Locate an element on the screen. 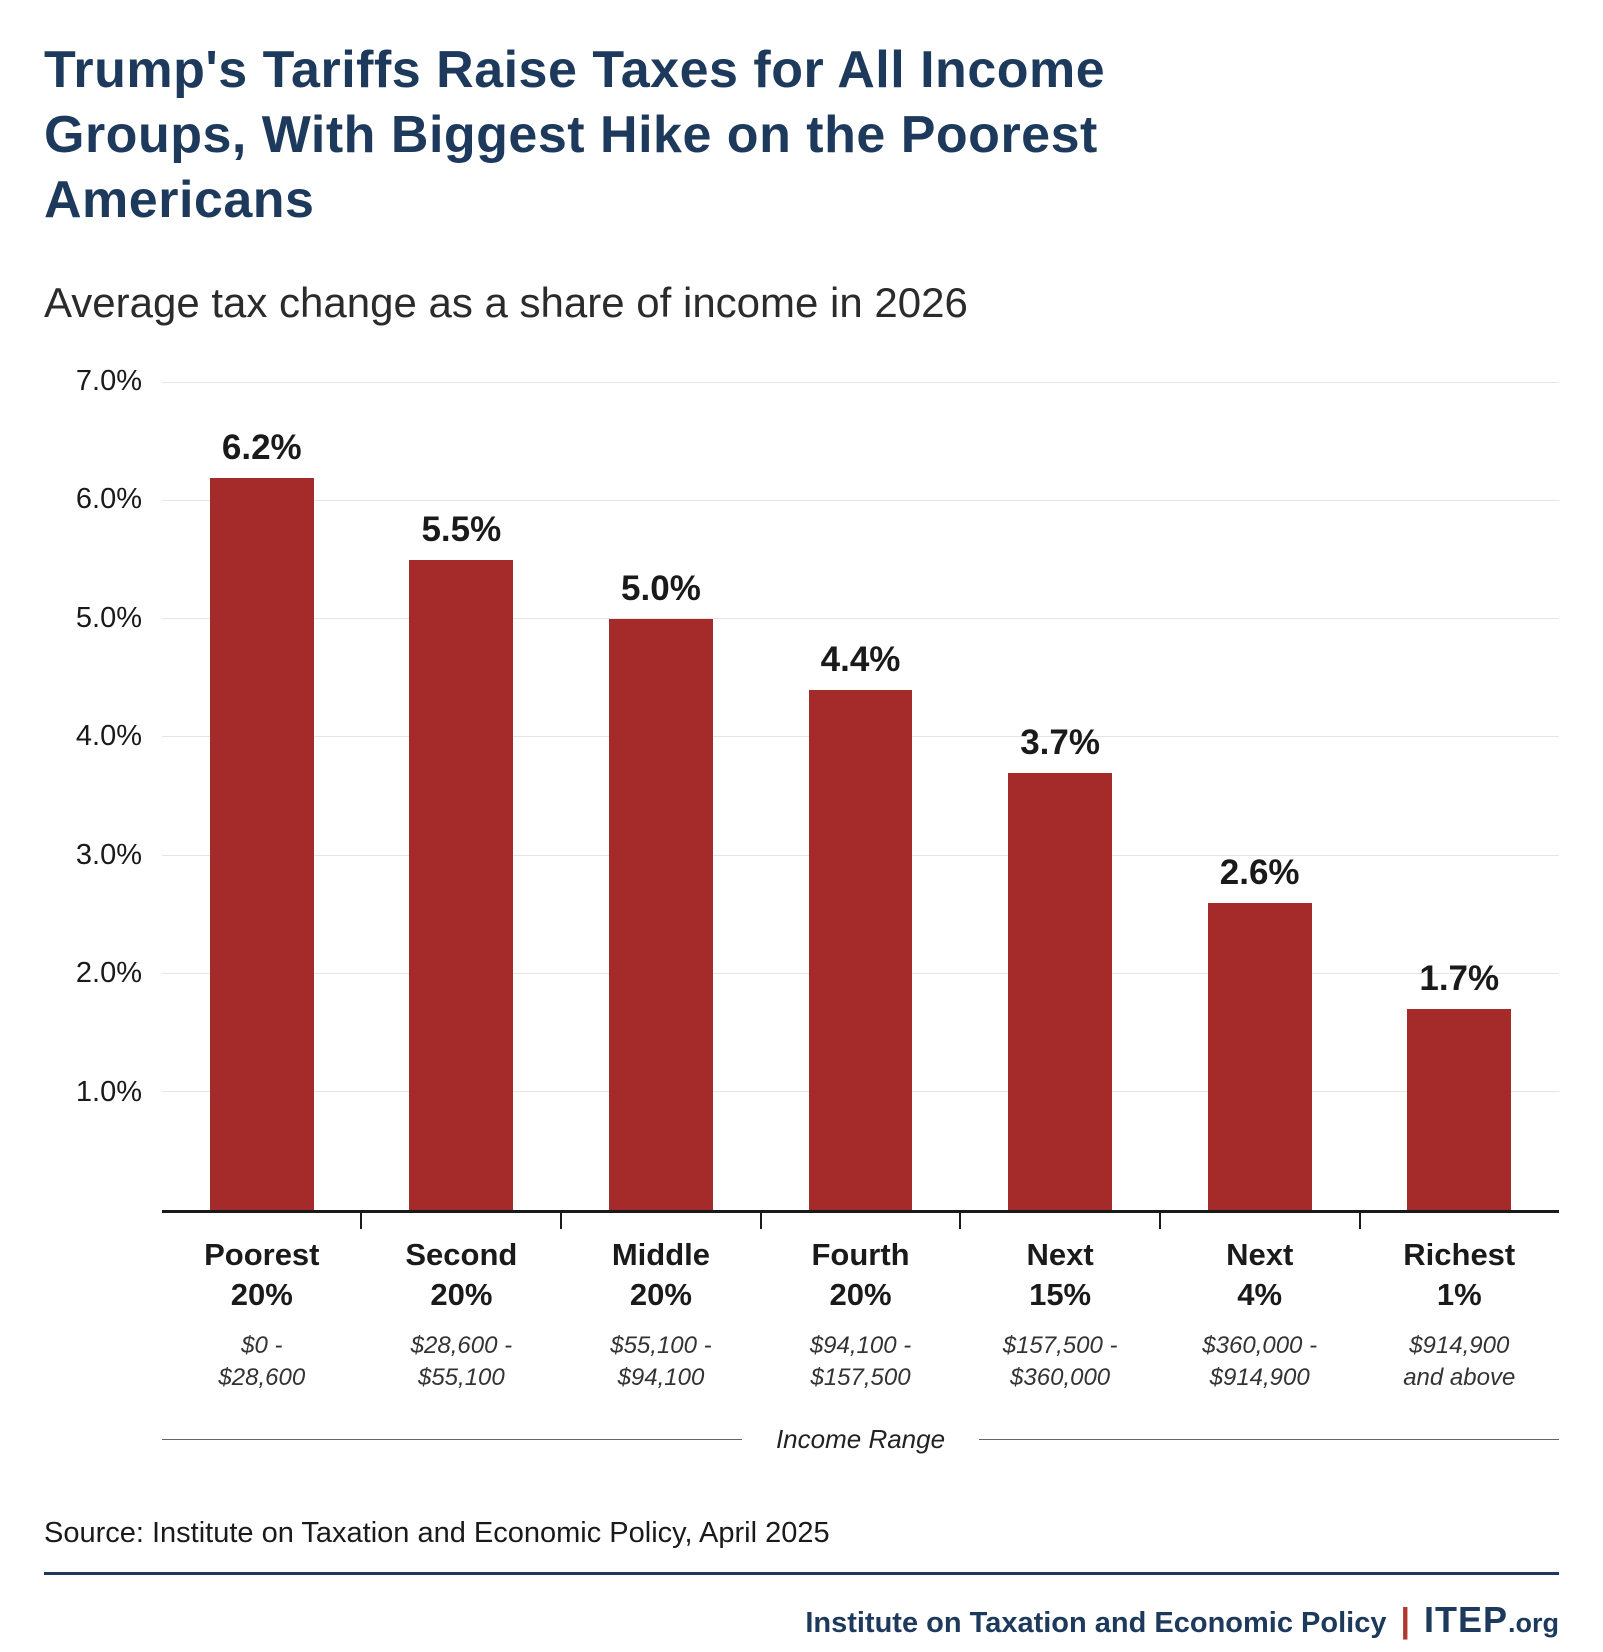  bar-column: 5.0% is located at coordinates (661, 796).